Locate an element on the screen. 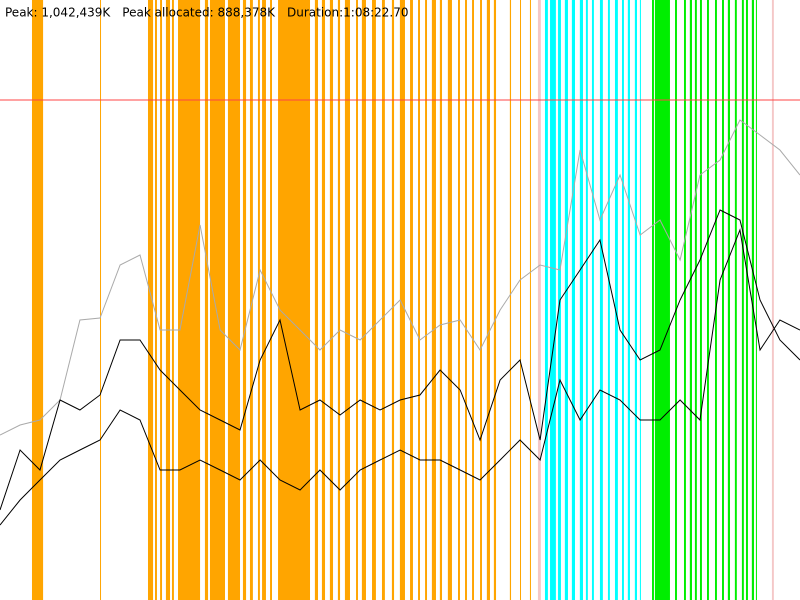 Image resolution: width=800 pixels, height=600 pixels. header-stat: Duration:1:08:22.70 is located at coordinates (348, 13).